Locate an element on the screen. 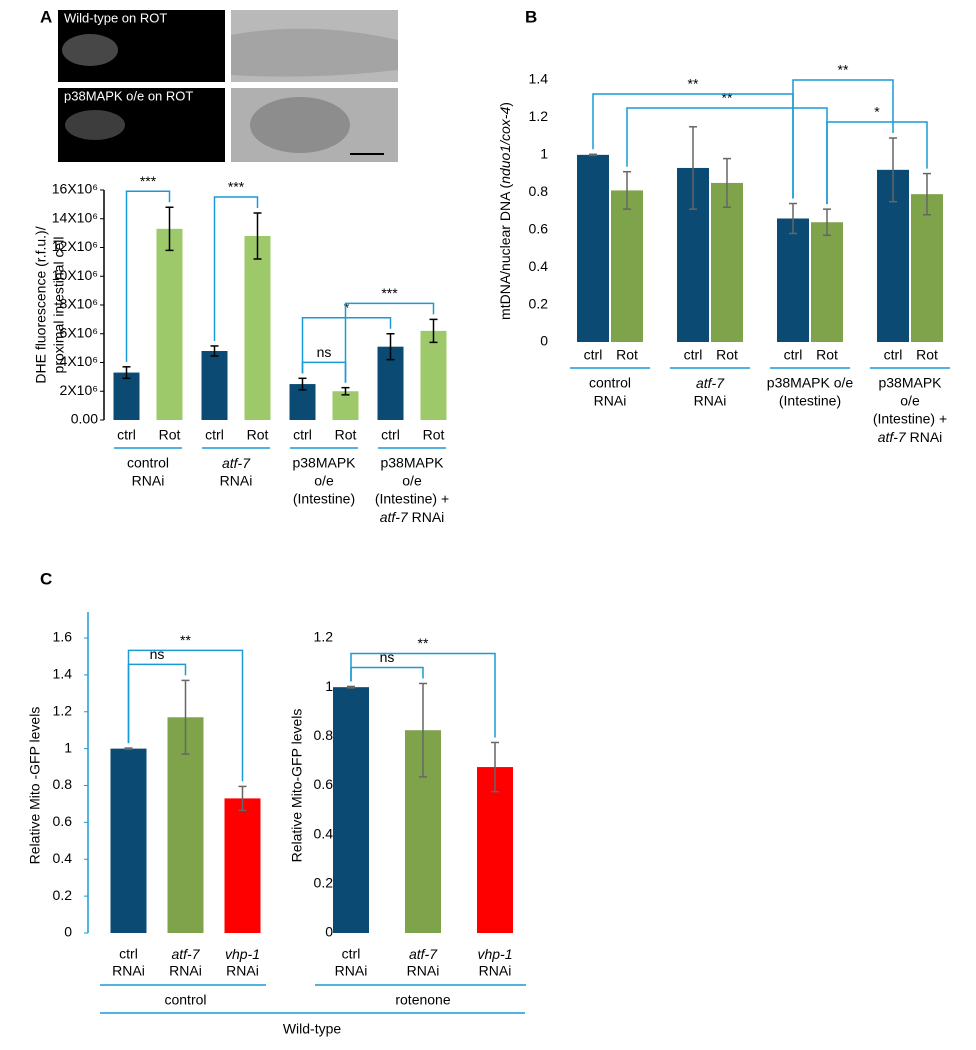  y-axis-label: Relative Mito-GFP levels is located at coordinates (297, 786).